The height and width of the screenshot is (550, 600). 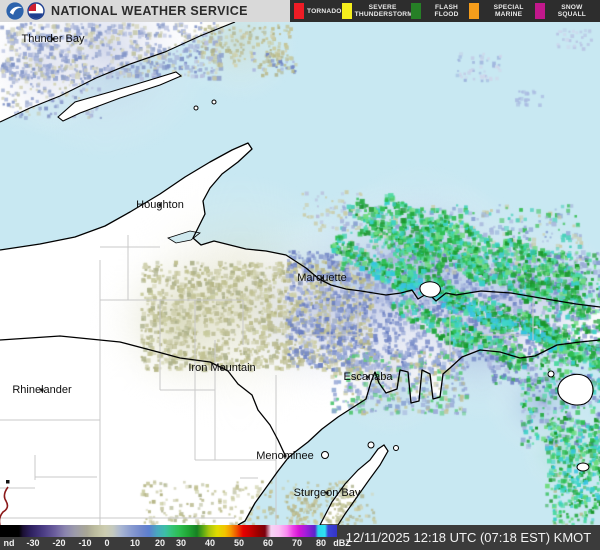 I want to click on colorbar-tick: 10, so click(x=135, y=543).